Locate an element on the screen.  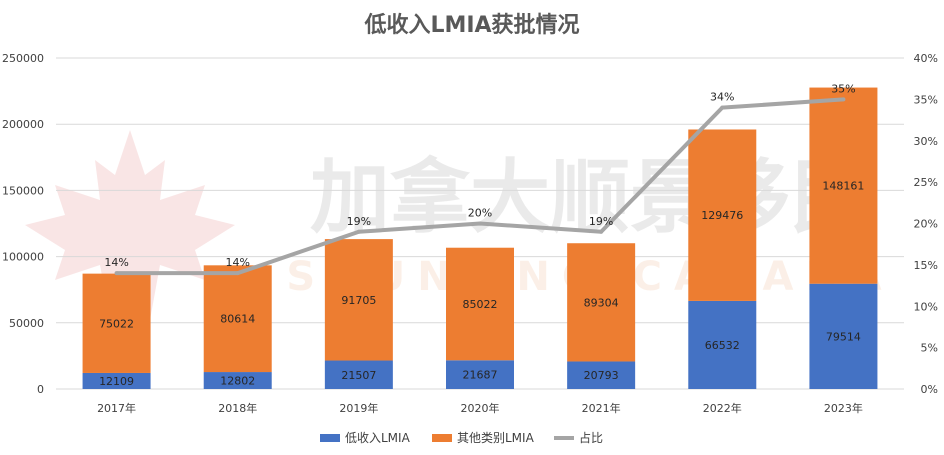
right-axis-tick-label: 40% is located at coordinates (926, 58).